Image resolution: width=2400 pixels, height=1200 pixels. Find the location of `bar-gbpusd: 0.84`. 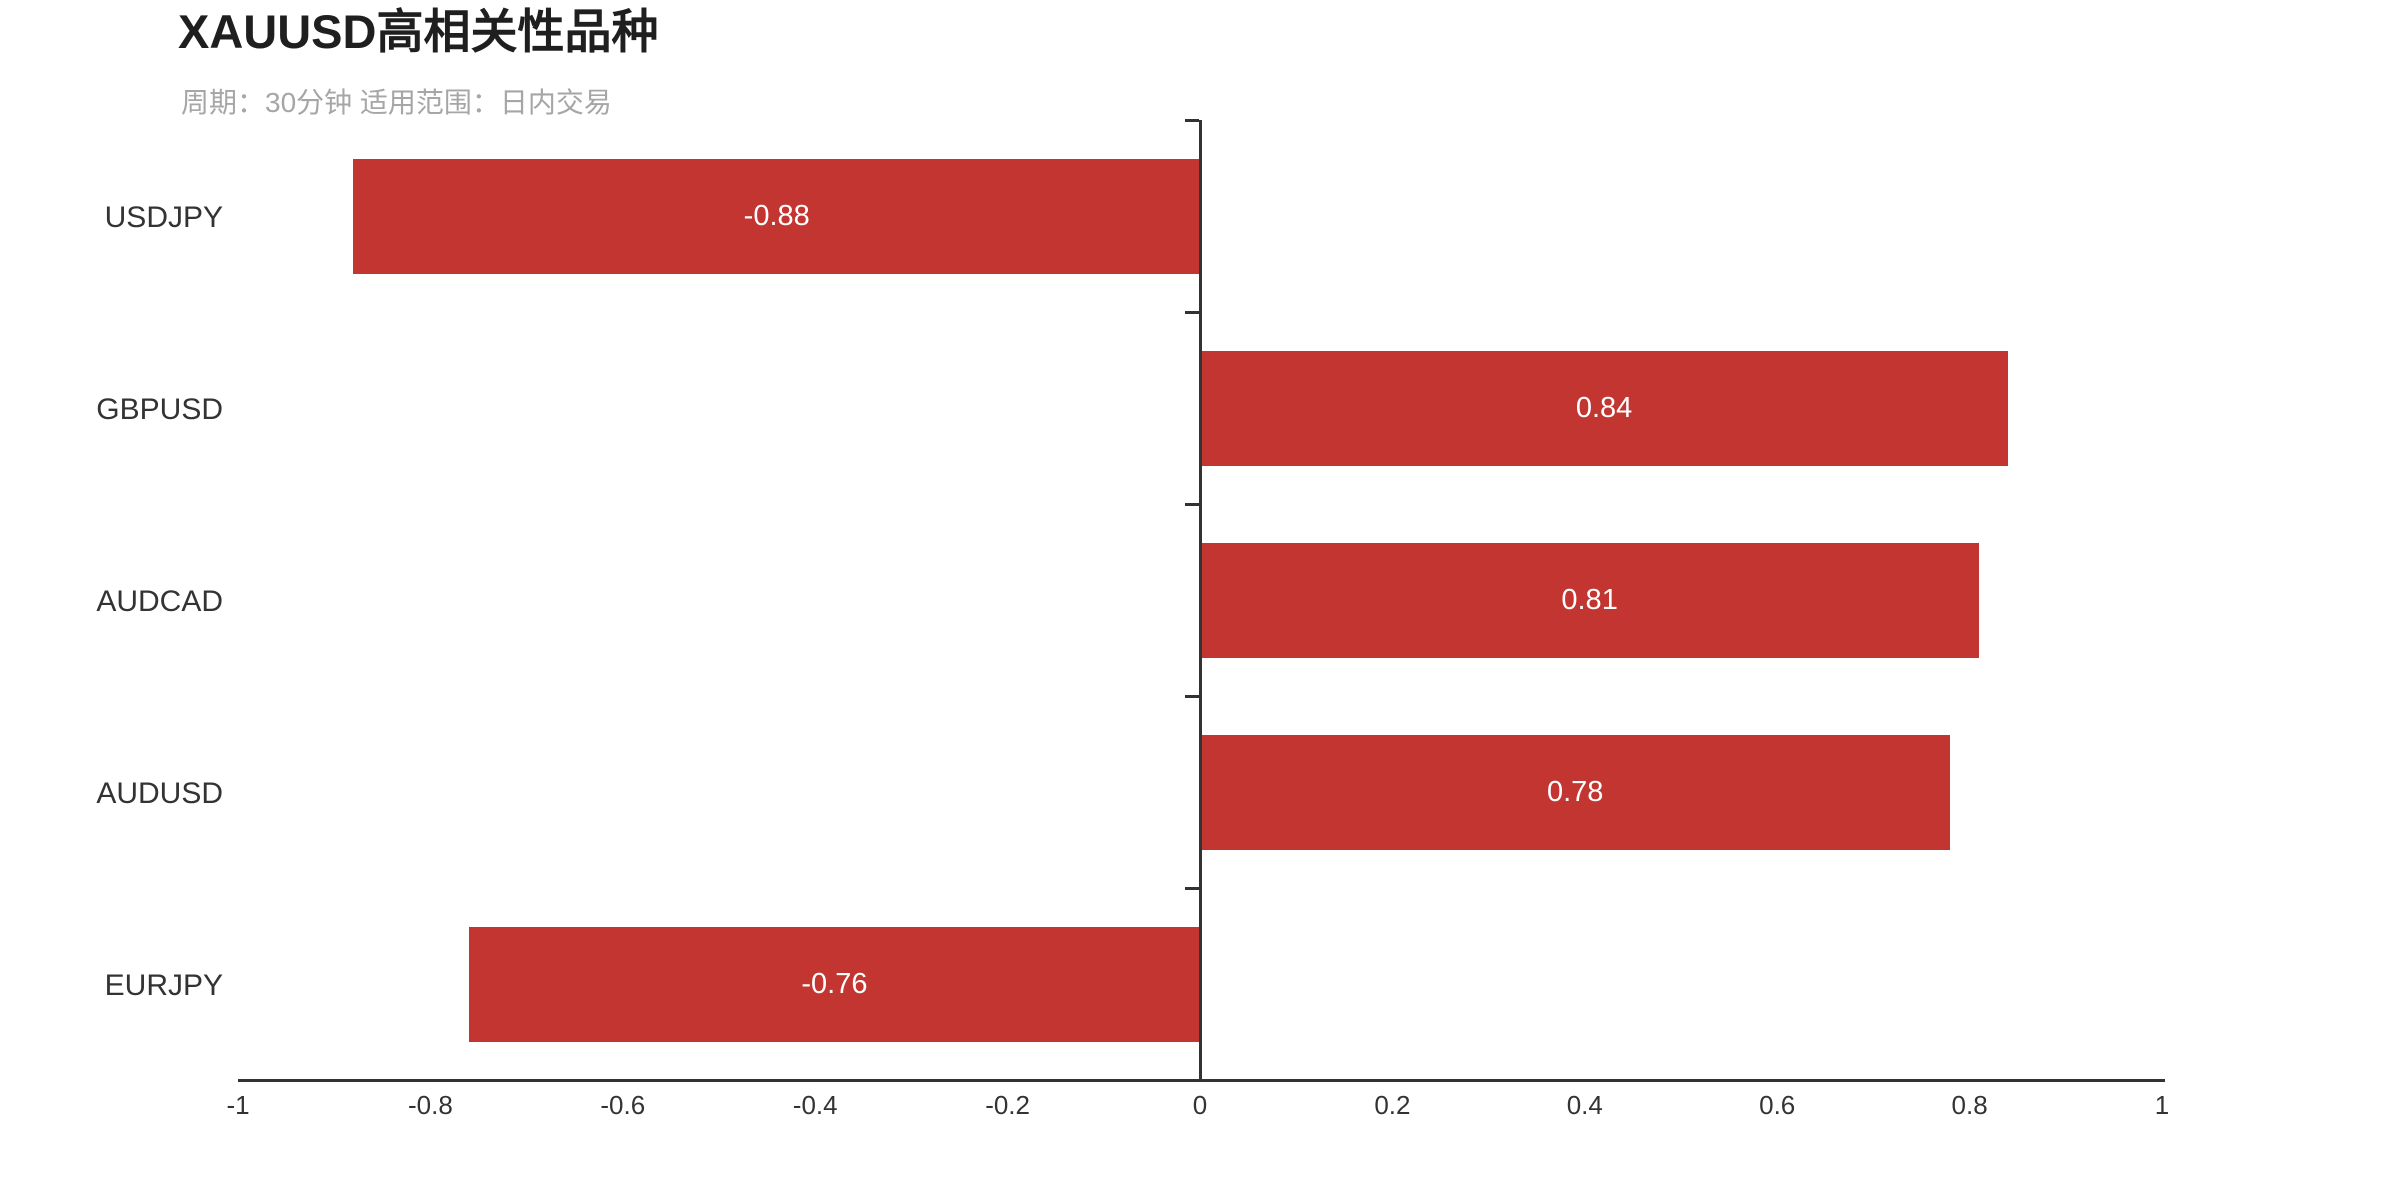

bar-gbpusd: 0.84 is located at coordinates (1604, 408).